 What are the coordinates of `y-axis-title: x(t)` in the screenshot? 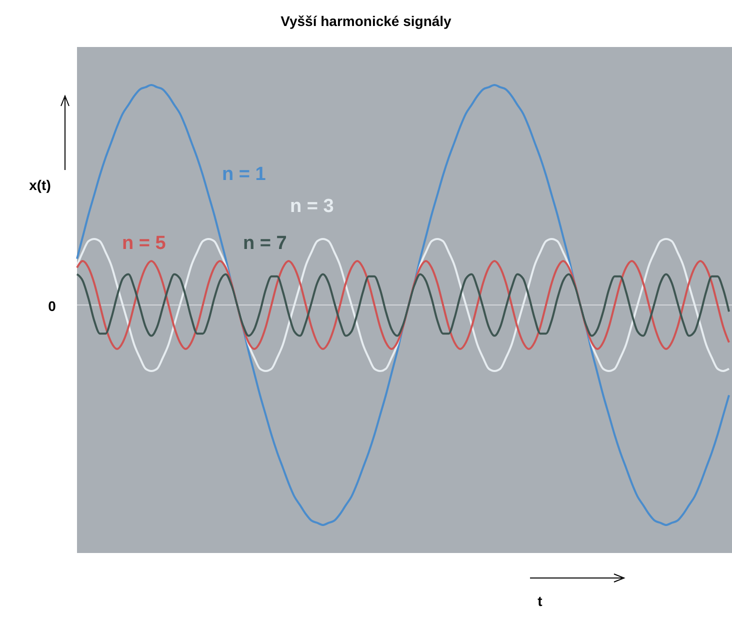 It's located at (40, 185).